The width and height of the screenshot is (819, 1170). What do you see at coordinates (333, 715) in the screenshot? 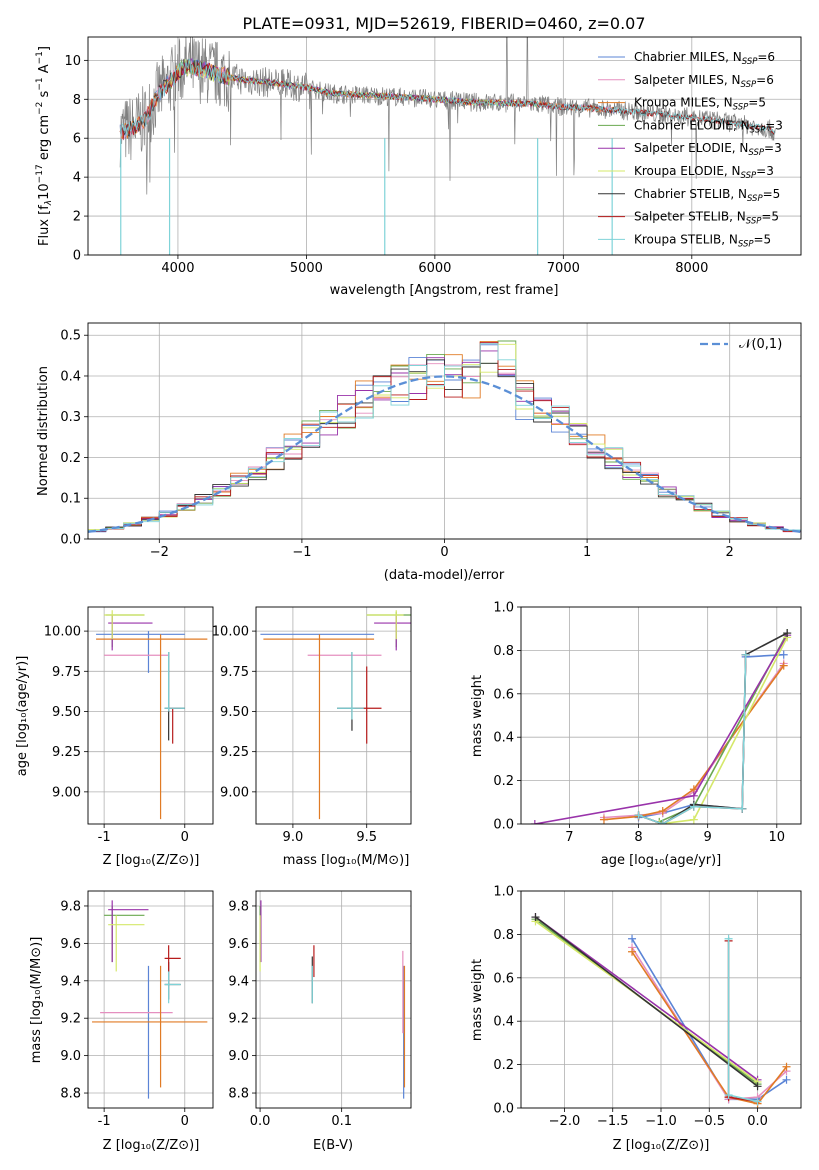
I see `age_mass-frame` at bounding box center [333, 715].